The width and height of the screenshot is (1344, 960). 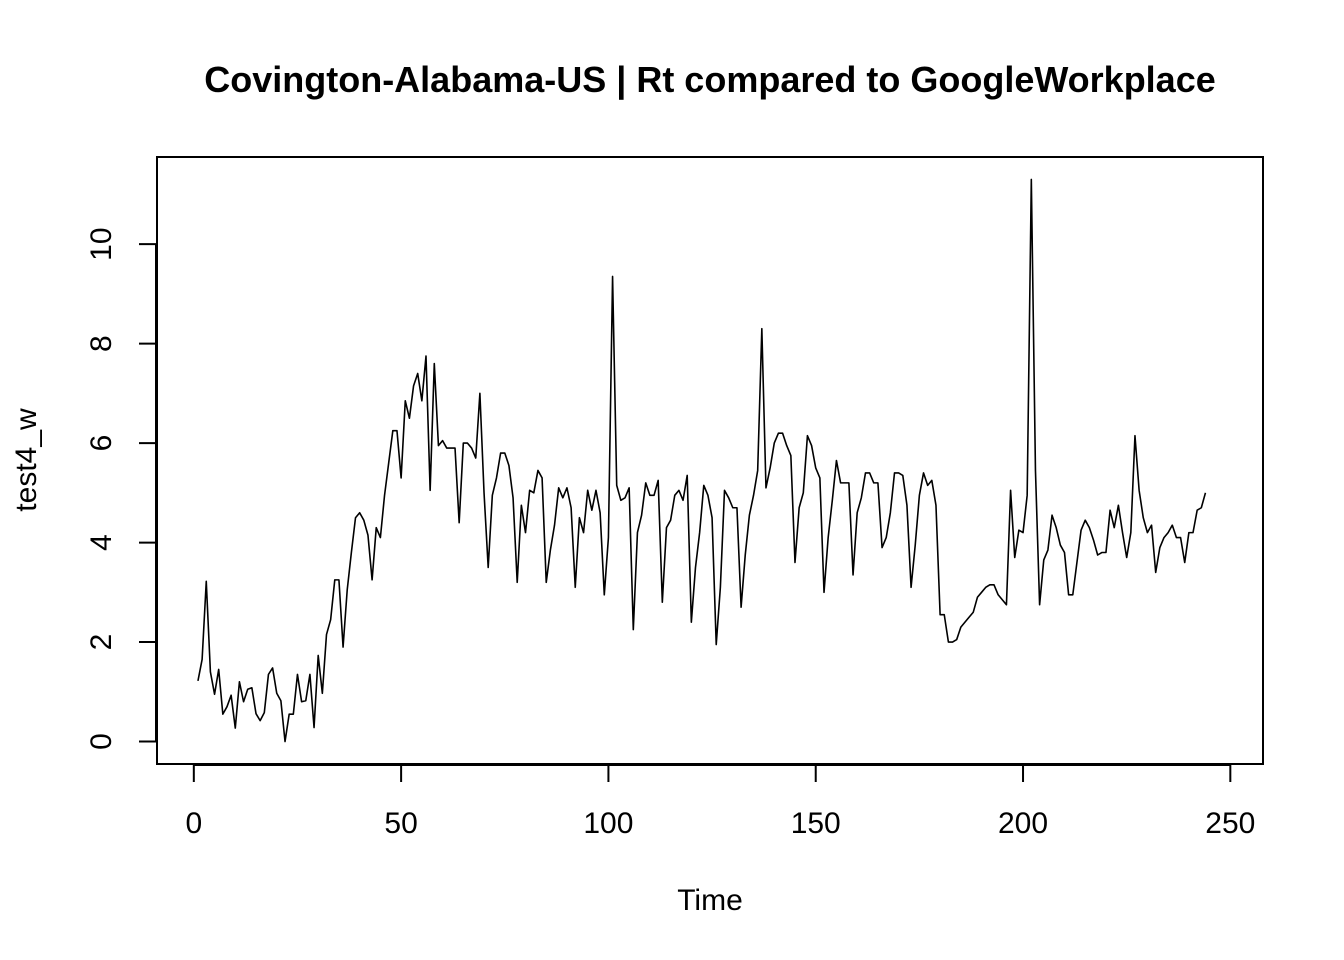 I want to click on y-tick-label: 2, so click(x=101, y=642).